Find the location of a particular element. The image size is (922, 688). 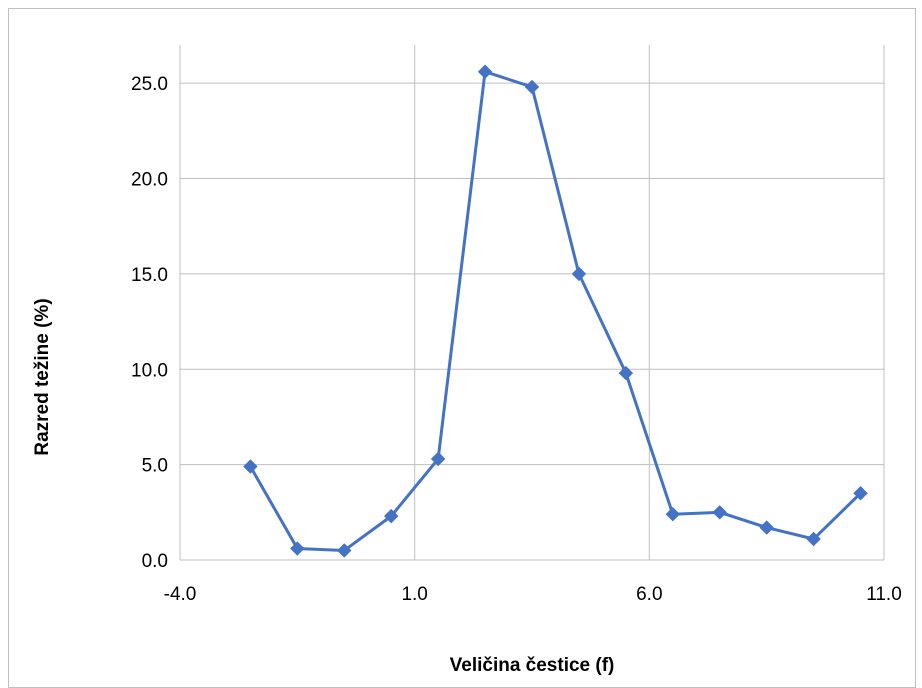

x-tick-label: 6.0 is located at coordinates (649, 594).